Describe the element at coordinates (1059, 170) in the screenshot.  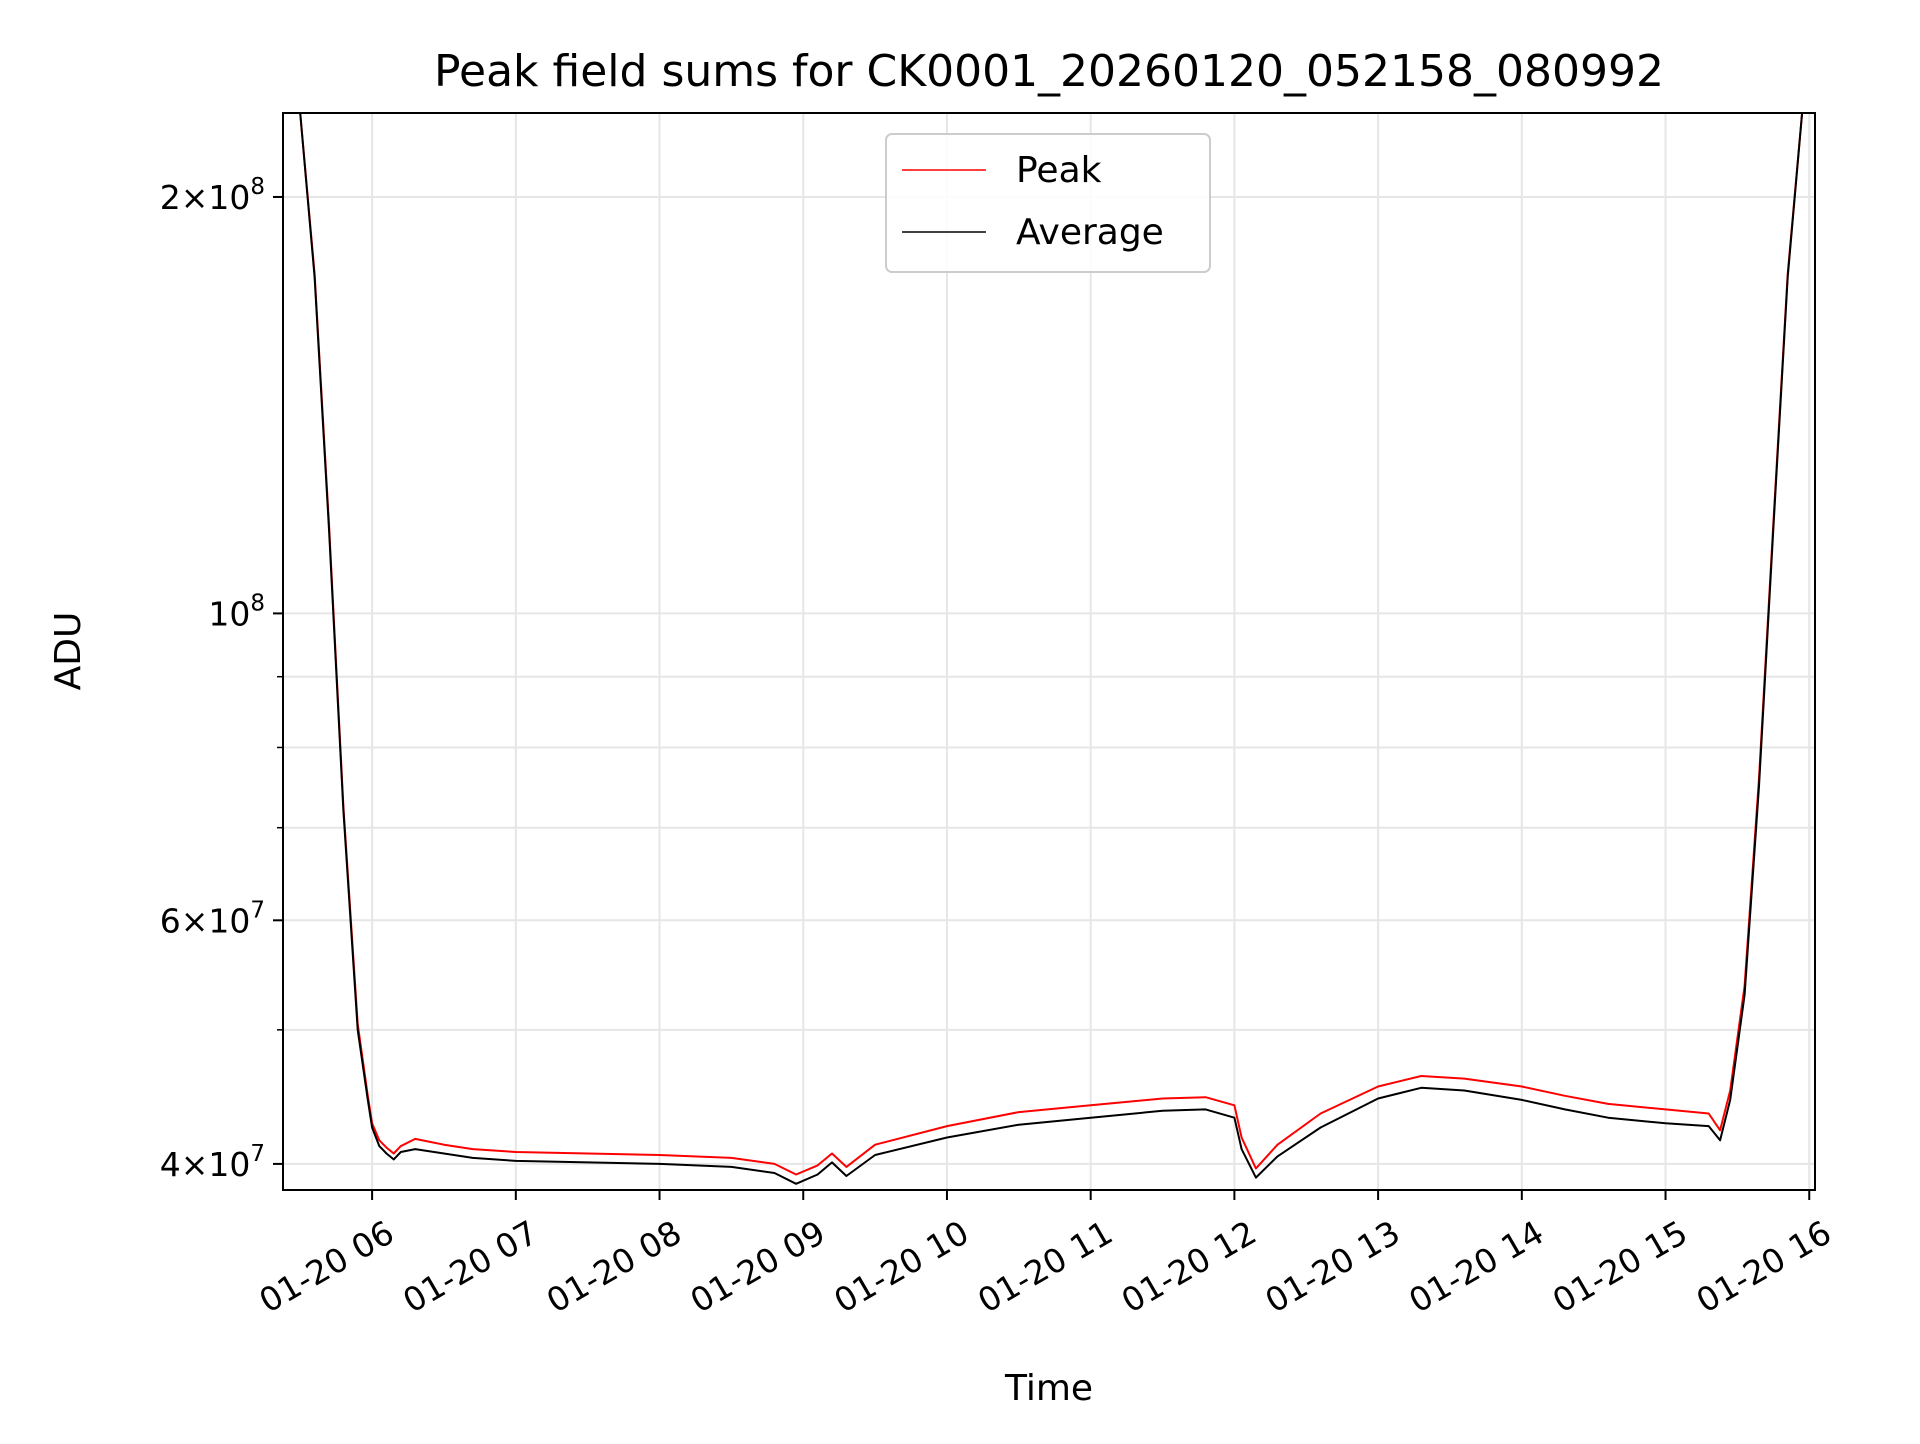
I see `legend-label-peak: Peak` at that location.